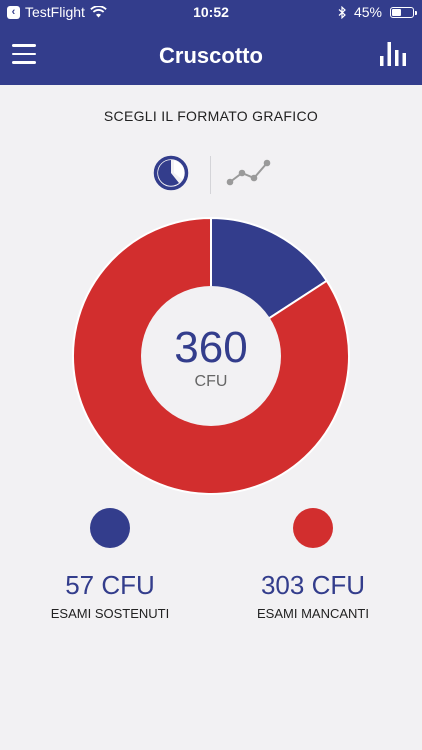 This screenshot has width=422, height=750. Describe the element at coordinates (110, 528) in the screenshot. I see `legend-dot-sostenuti` at that location.